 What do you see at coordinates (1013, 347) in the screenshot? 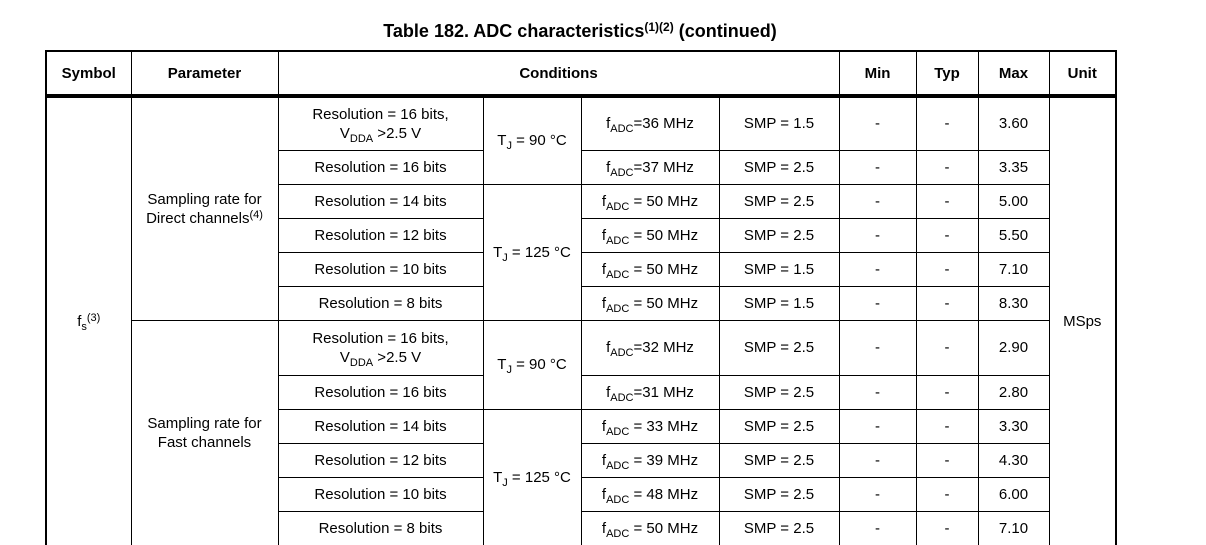
I see `max-cell: 2.90` at bounding box center [1013, 347].